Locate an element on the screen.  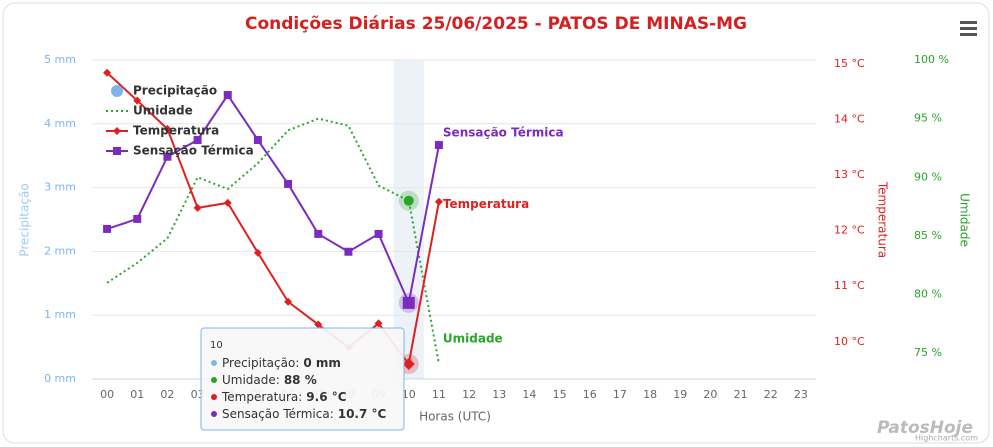
y3-tick-label: 80 % is located at coordinates (928, 294).